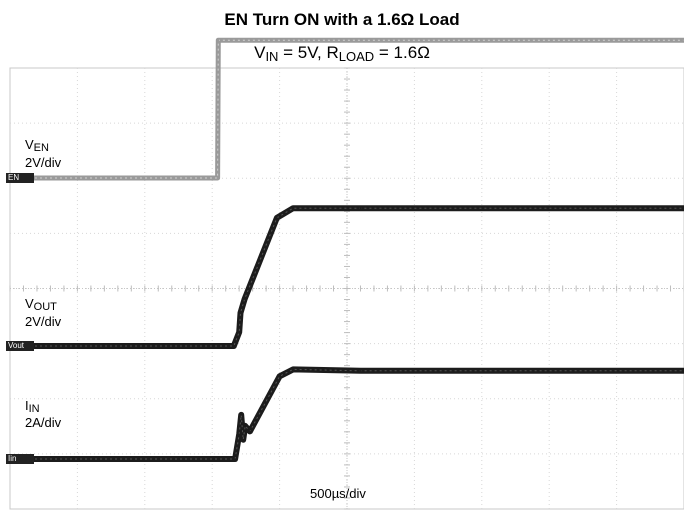 The width and height of the screenshot is (684, 510). I want to click on subtitle-vin-label: V, so click(260, 52).